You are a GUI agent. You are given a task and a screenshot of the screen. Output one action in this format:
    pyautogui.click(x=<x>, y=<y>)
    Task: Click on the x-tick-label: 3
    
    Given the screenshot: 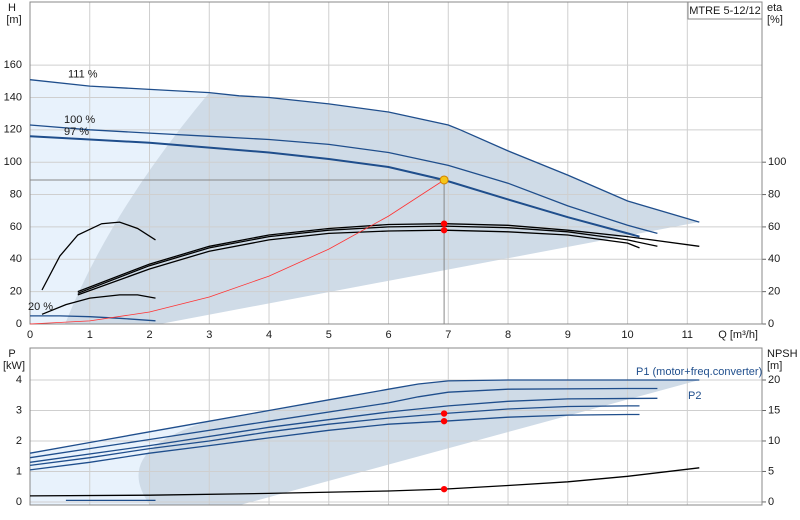 What is the action you would take?
    pyautogui.click(x=209, y=335)
    